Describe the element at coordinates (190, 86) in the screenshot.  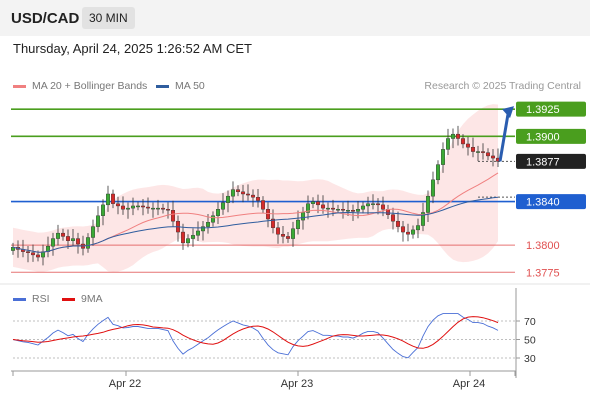
I see `ma50-legend-label: MA 50` at that location.